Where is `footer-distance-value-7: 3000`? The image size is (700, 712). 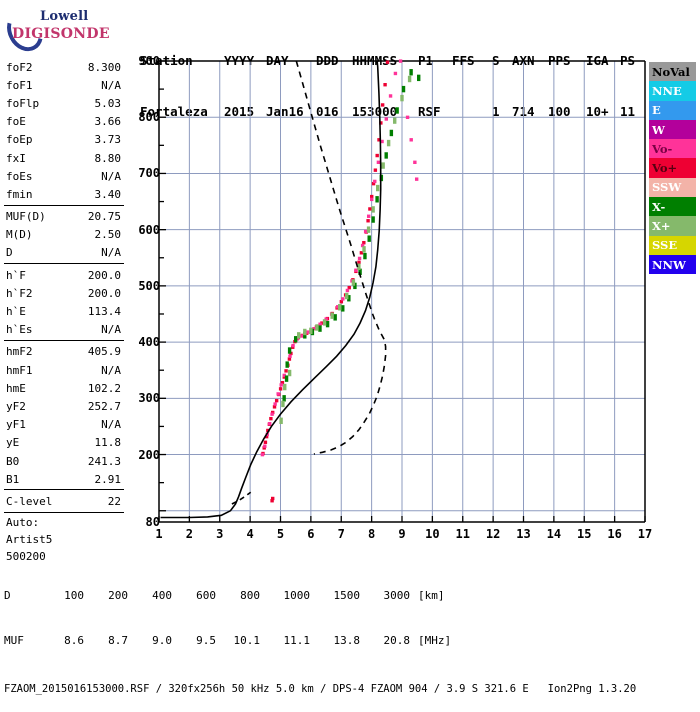
footer-distance-value-7: 3000 is located at coordinates (397, 595).